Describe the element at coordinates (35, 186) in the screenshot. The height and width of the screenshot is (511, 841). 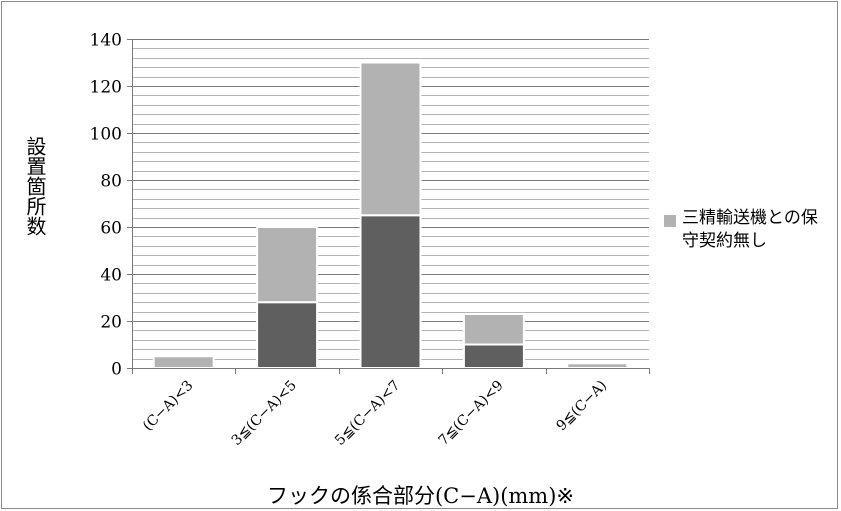
I see `y-axis-title: 設置箇所数` at that location.